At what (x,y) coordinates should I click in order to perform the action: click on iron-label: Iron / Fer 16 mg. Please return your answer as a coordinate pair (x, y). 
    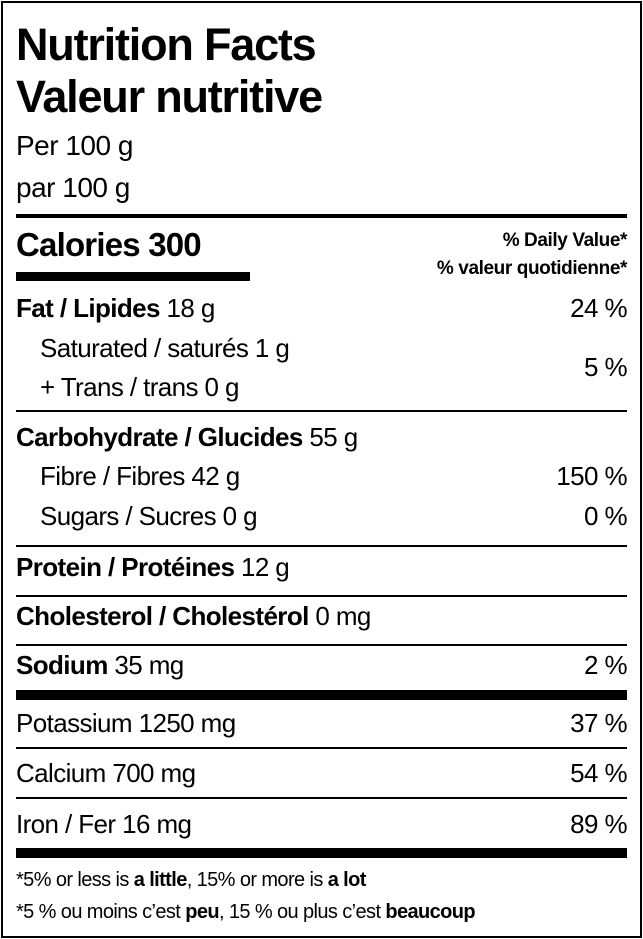
    Looking at the image, I should click on (104, 824).